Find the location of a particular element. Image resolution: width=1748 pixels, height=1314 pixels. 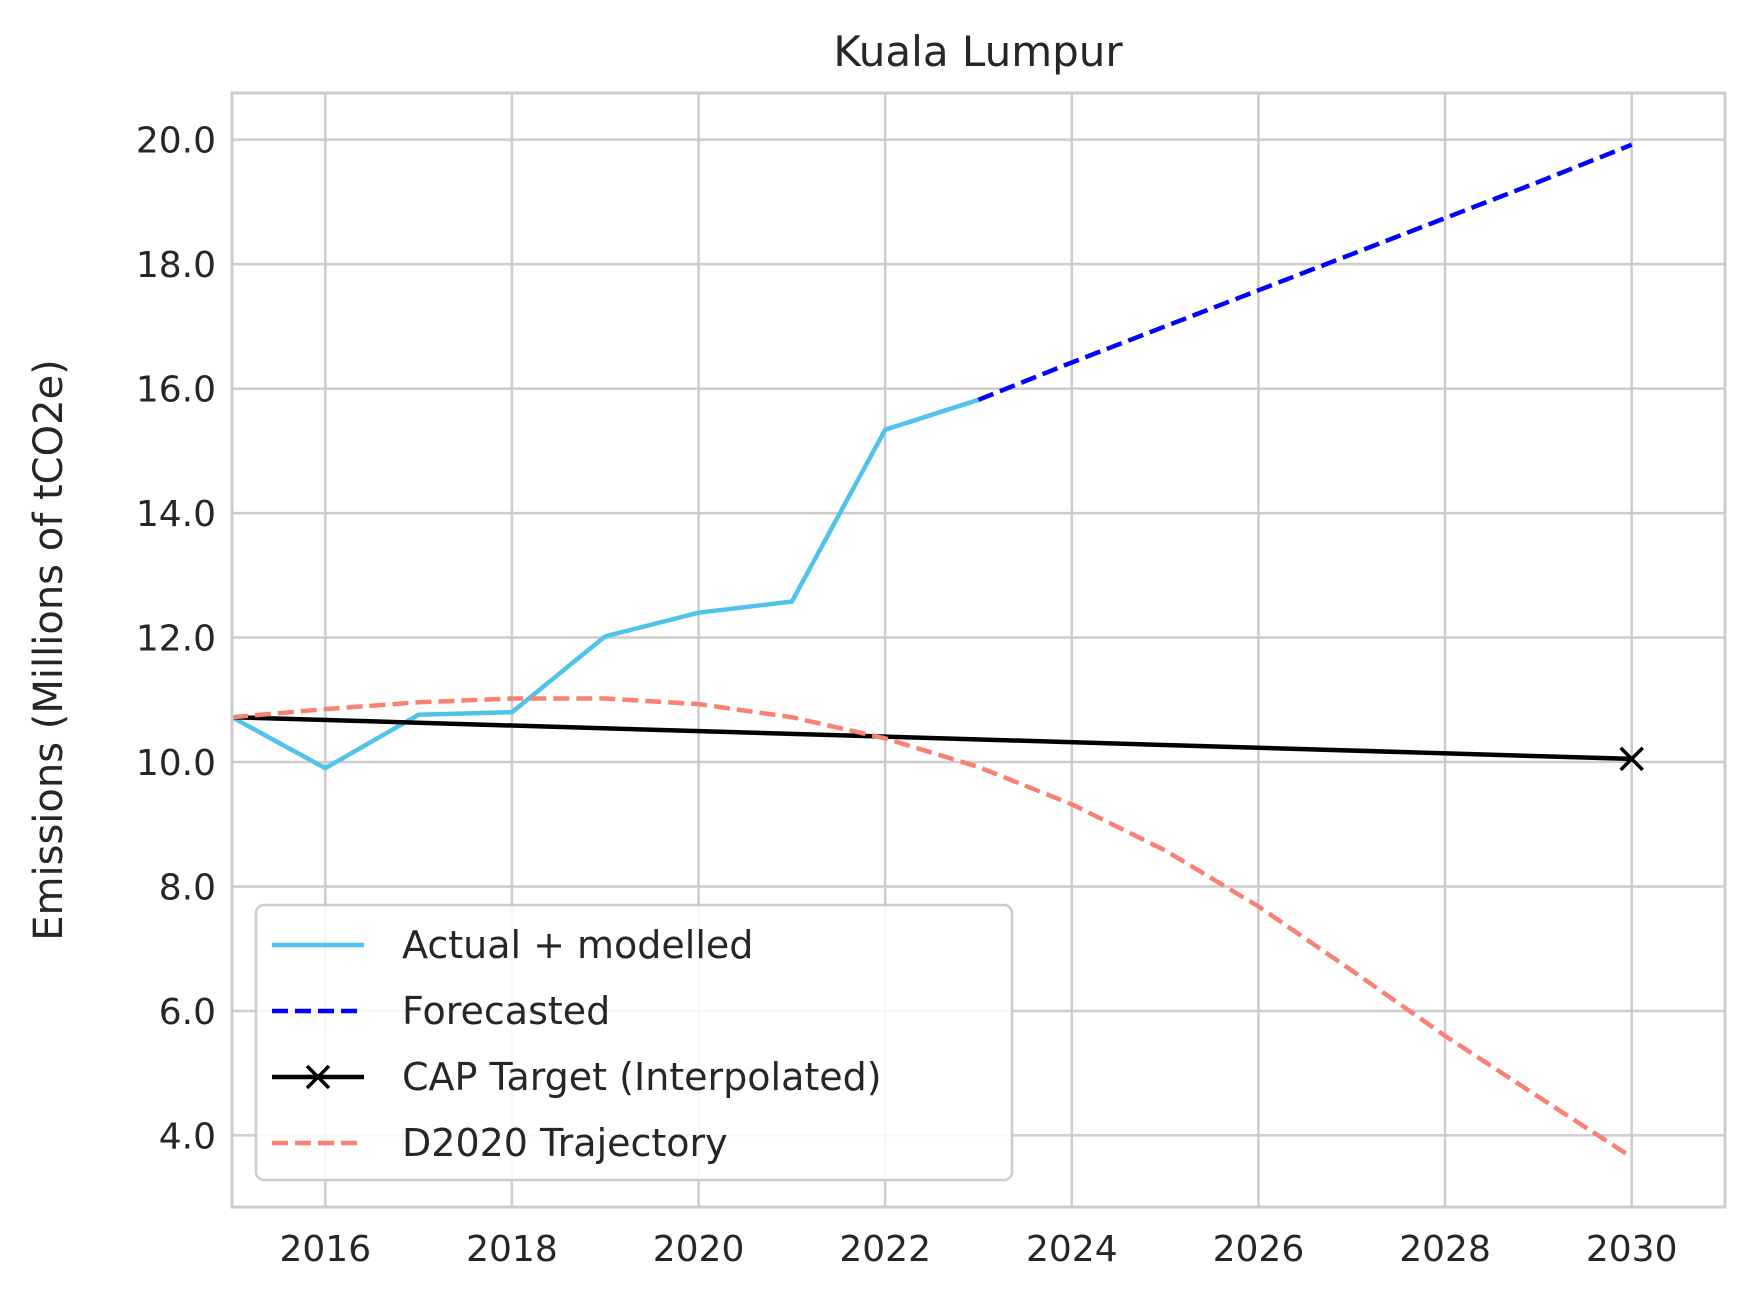

y-tick-label: 12.0 is located at coordinates (176, 639).